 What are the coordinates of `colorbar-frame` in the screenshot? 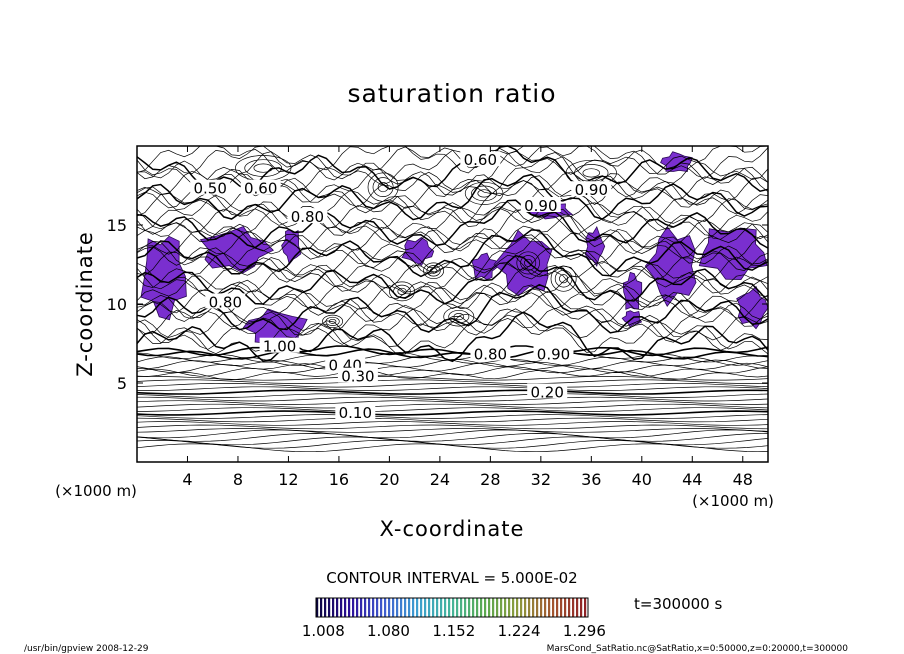 It's located at (452, 607).